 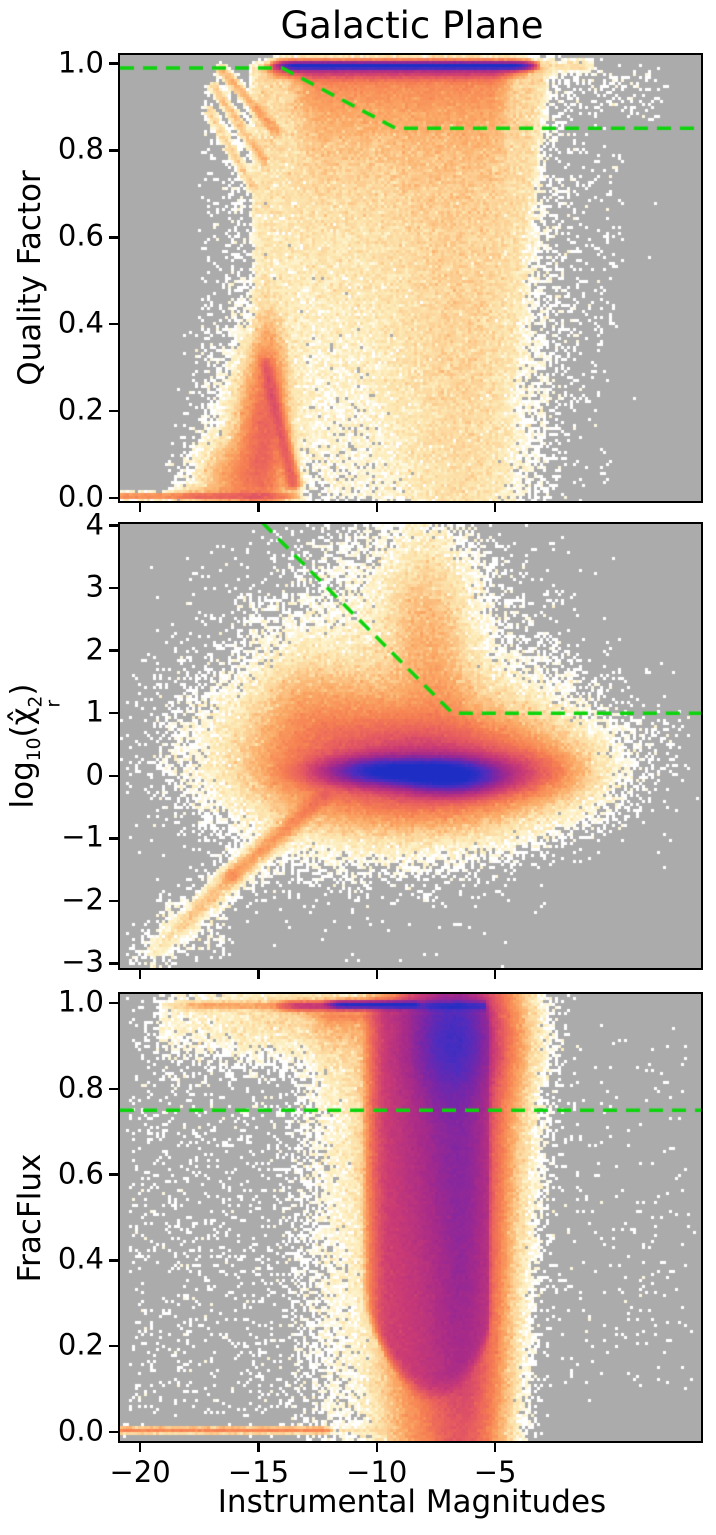 What do you see at coordinates (377, 1472) in the screenshot?
I see `x-tick-label: −10` at bounding box center [377, 1472].